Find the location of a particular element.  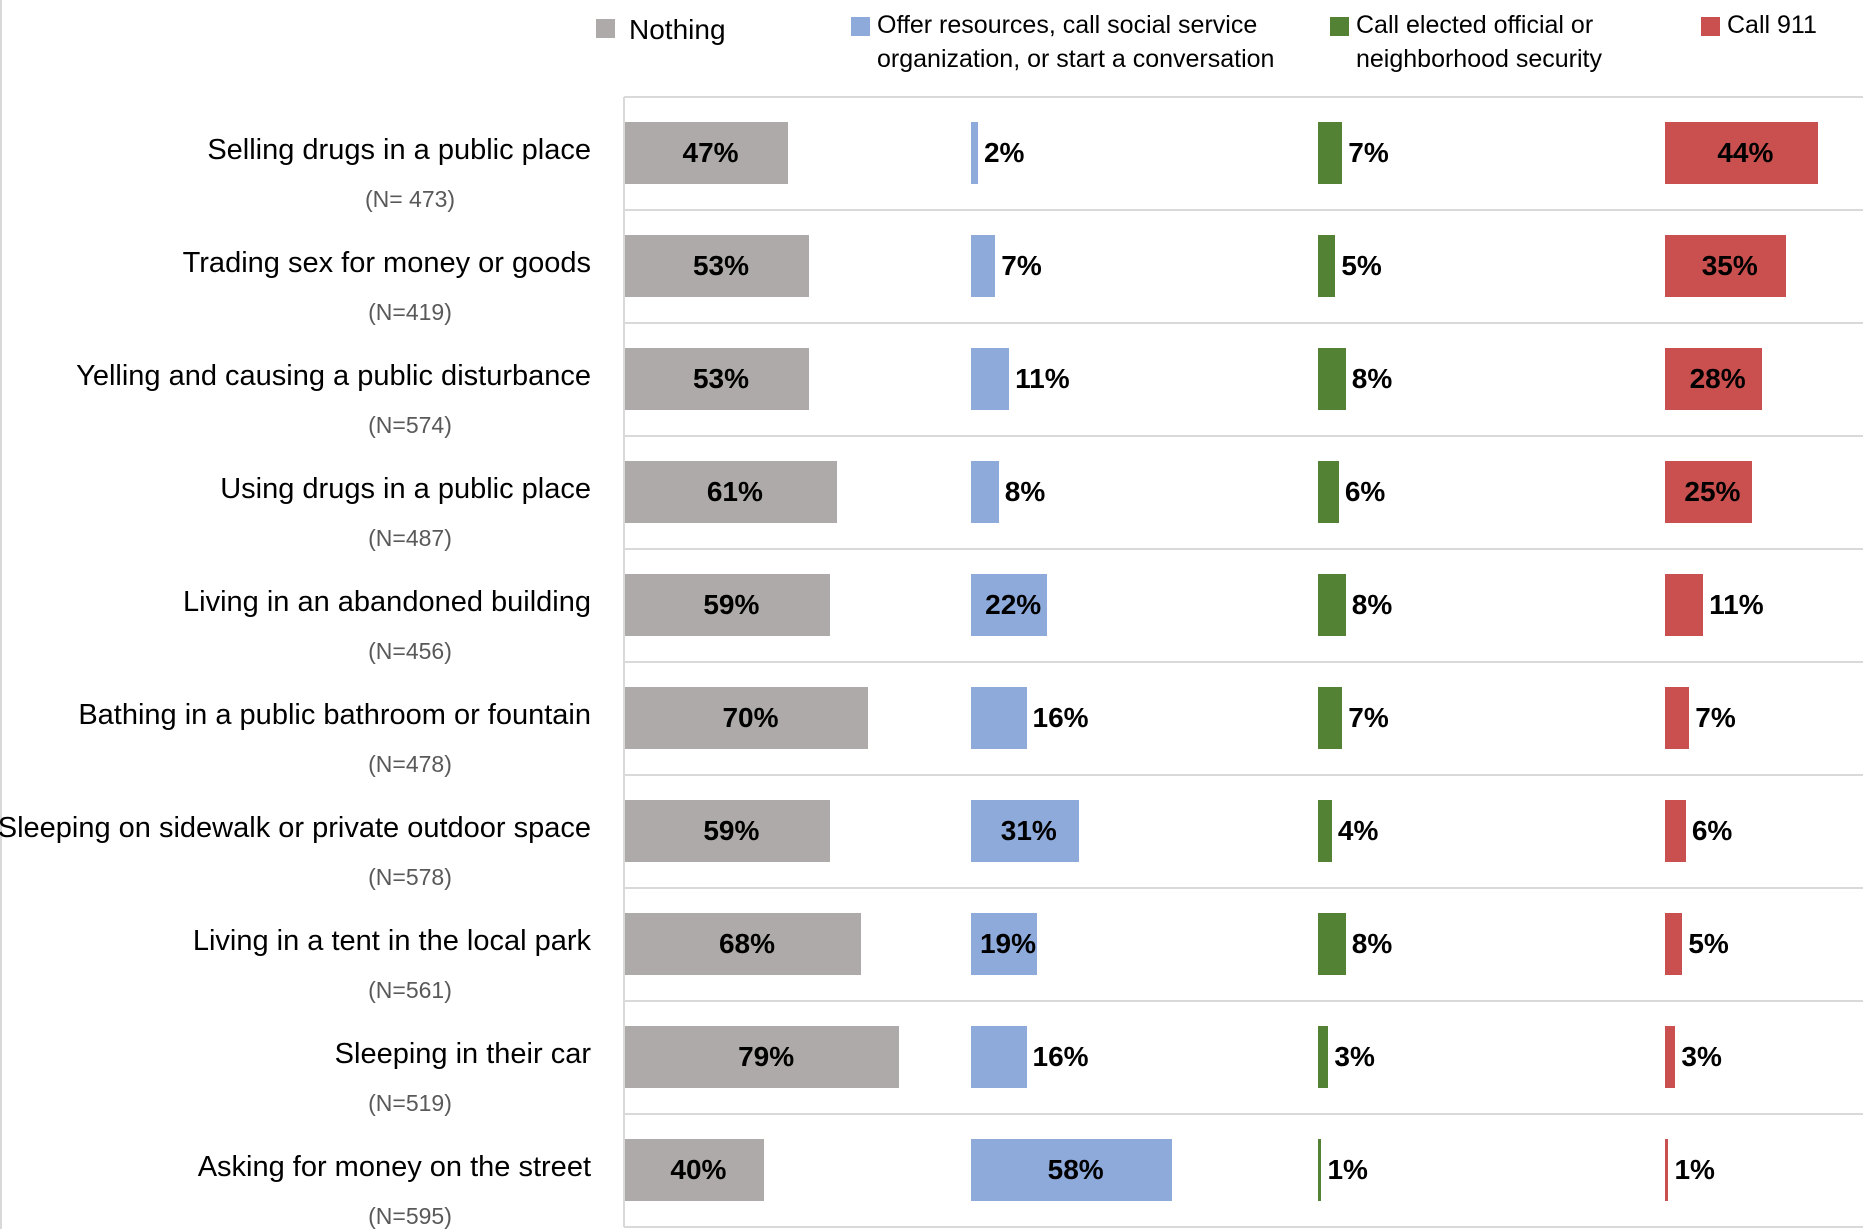

data-label: 53% is located at coordinates (720, 378).